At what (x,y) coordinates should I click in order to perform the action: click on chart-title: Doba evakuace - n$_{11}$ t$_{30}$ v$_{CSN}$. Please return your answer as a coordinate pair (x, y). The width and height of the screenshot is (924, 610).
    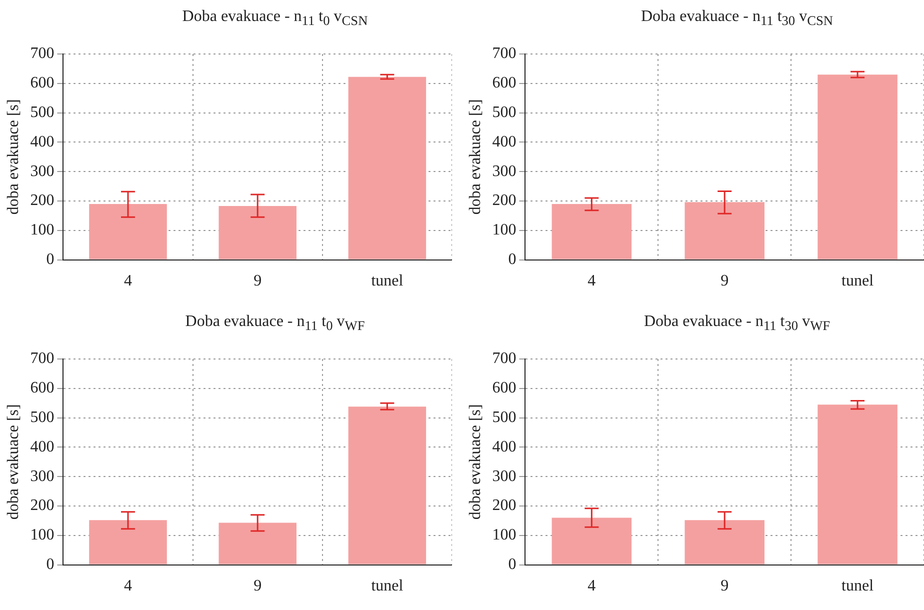
    Looking at the image, I should click on (737, 19).